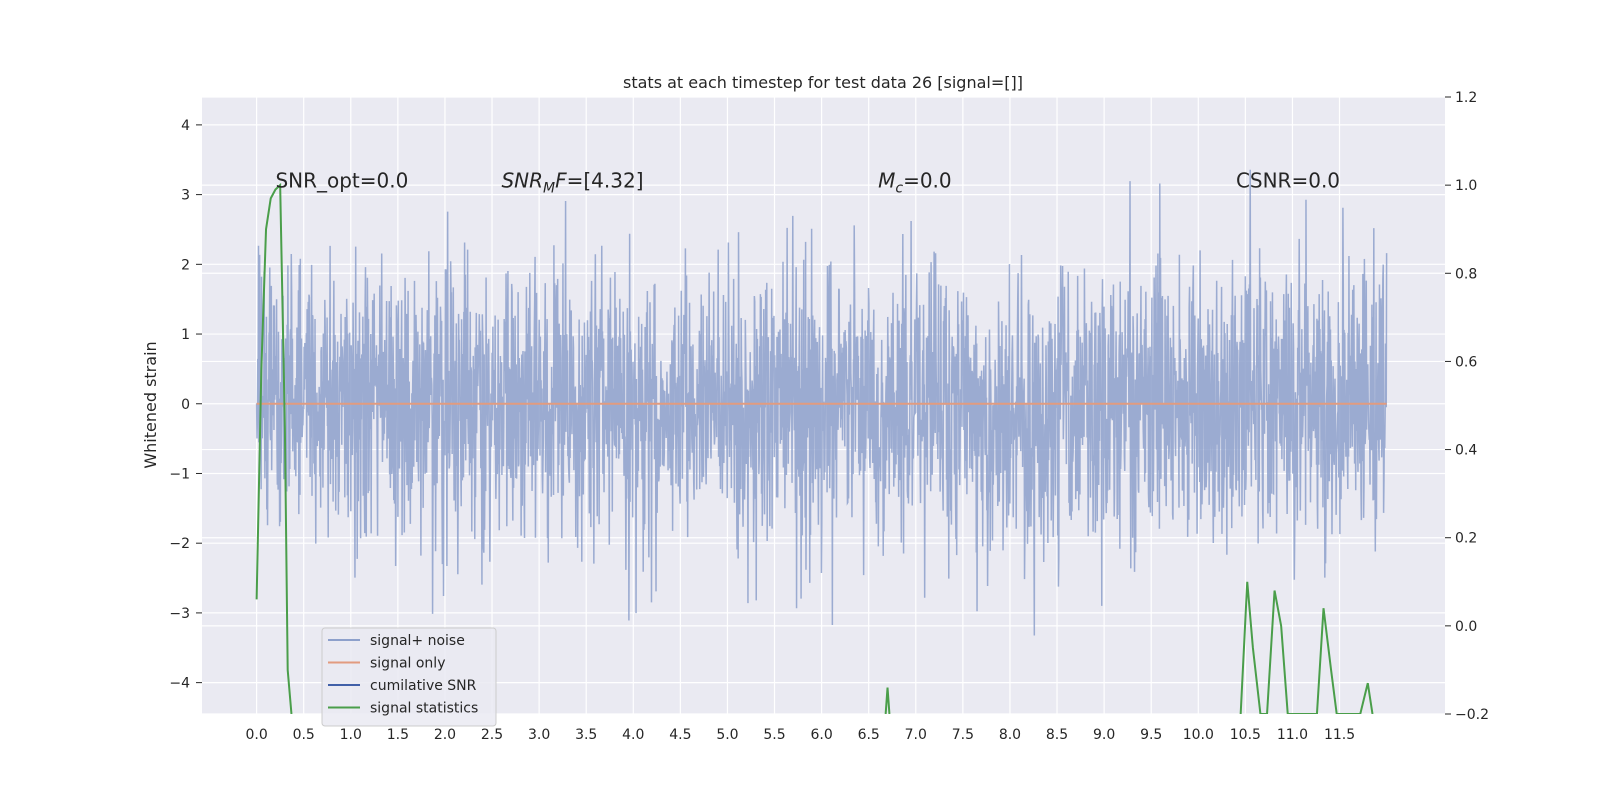 The image size is (1600, 800). What do you see at coordinates (1151, 735) in the screenshot?
I see `x-tick-label: 9.5` at bounding box center [1151, 735].